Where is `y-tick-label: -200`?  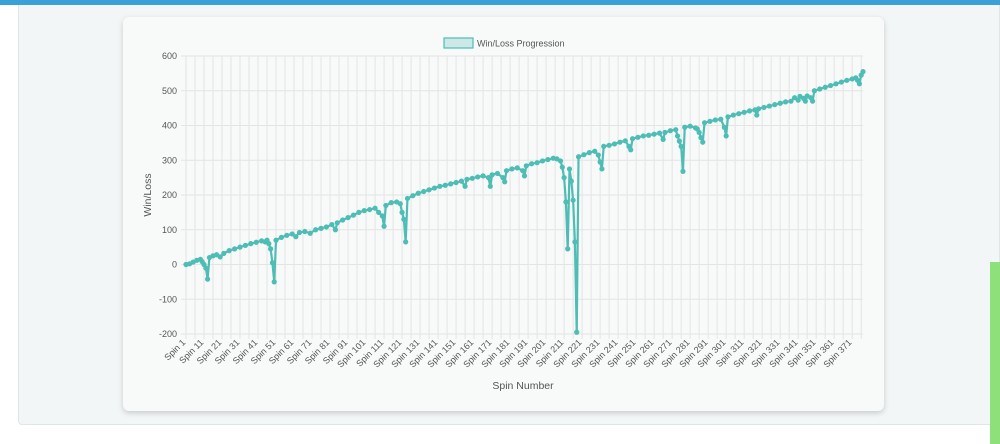 y-tick-label: -200 is located at coordinates (168, 334).